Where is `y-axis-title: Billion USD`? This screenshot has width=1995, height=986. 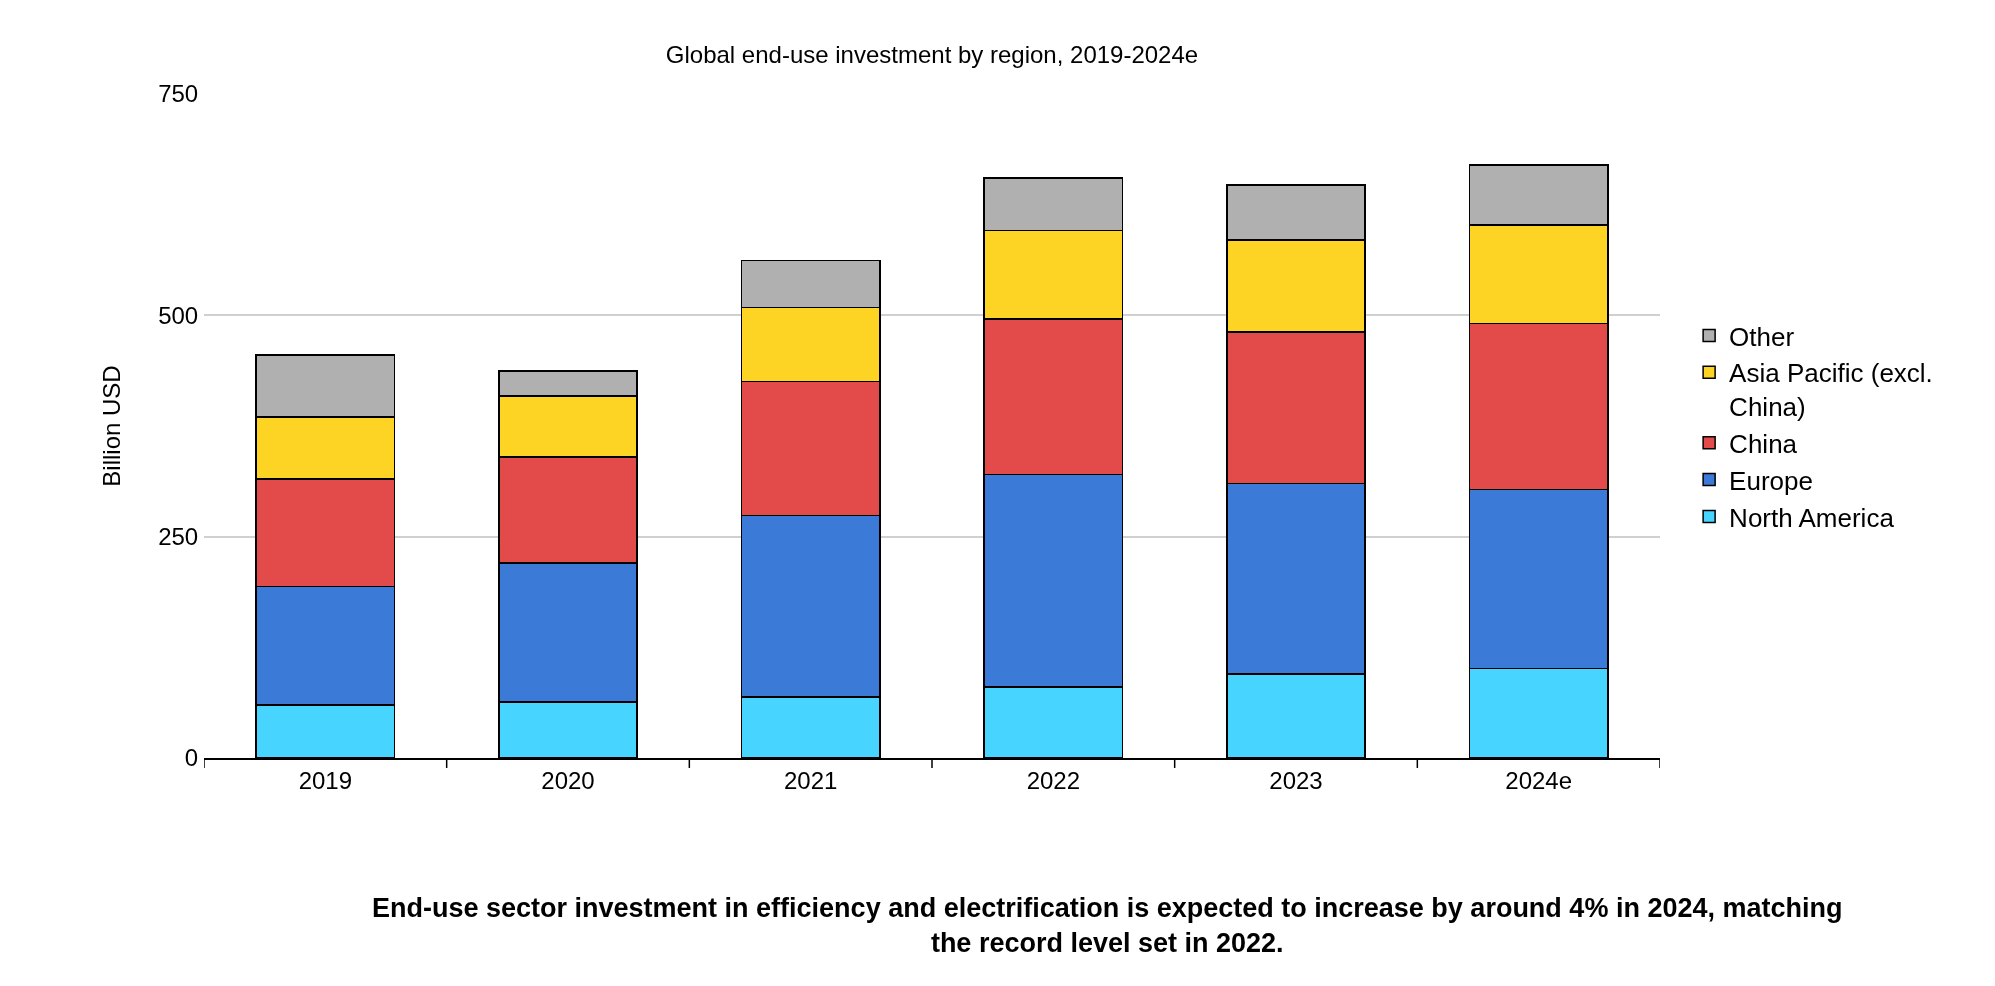
y-axis-title: Billion USD is located at coordinates (112, 426).